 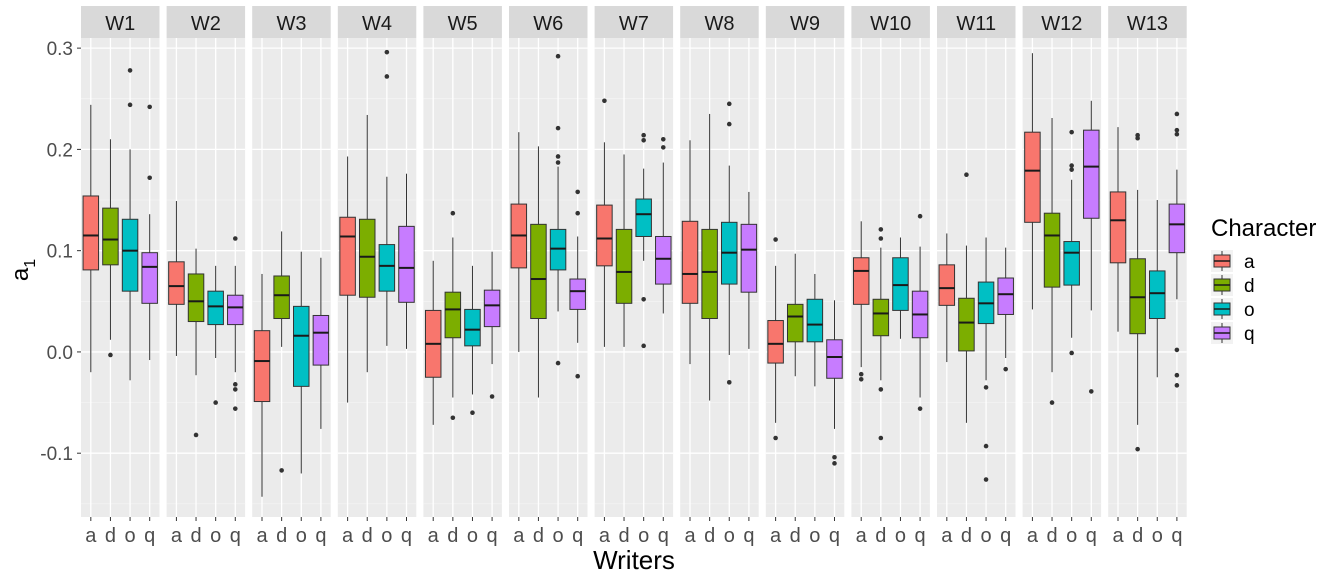 What do you see at coordinates (30, 263) in the screenshot?
I see `y-axis-title-subscript: 1` at bounding box center [30, 263].